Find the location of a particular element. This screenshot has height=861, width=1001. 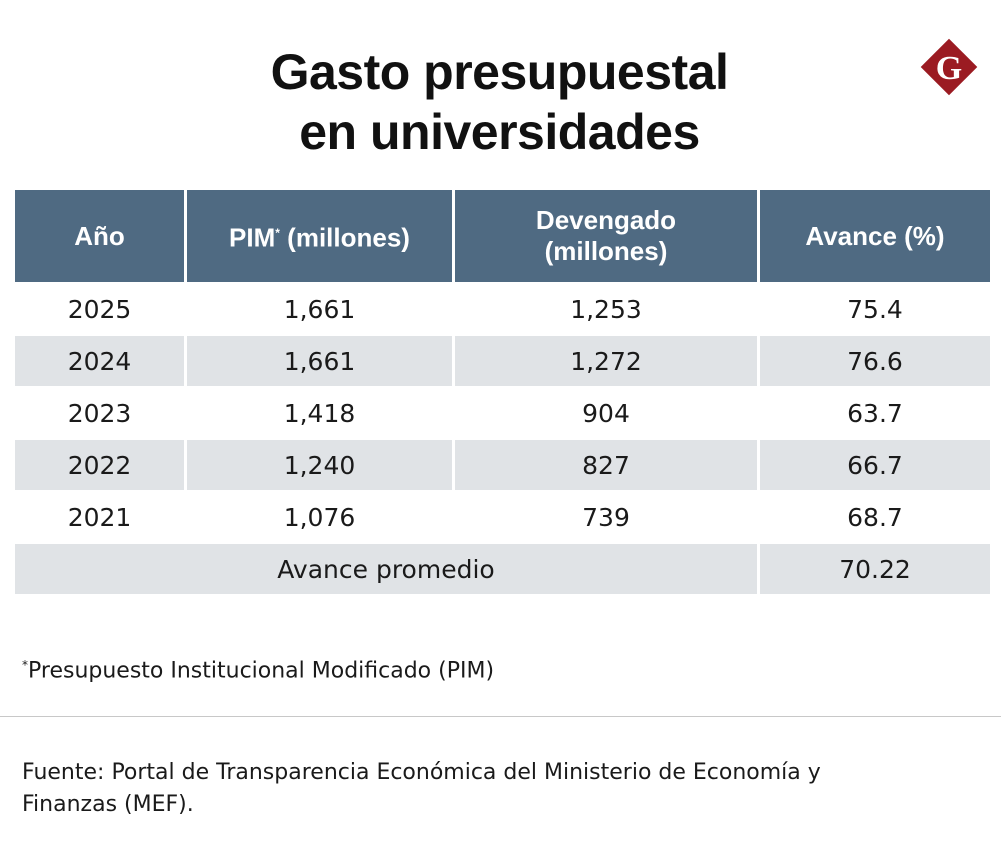

cell-pim: 1,076 is located at coordinates (321, 518).